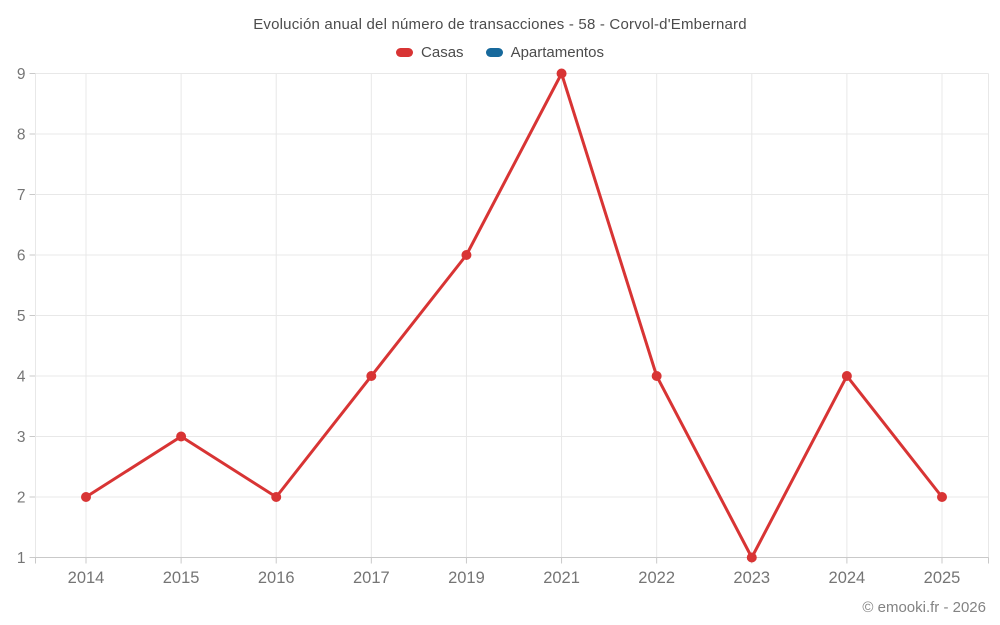 This screenshot has width=1000, height=625. I want to click on legend-item-casas: Casas, so click(430, 52).